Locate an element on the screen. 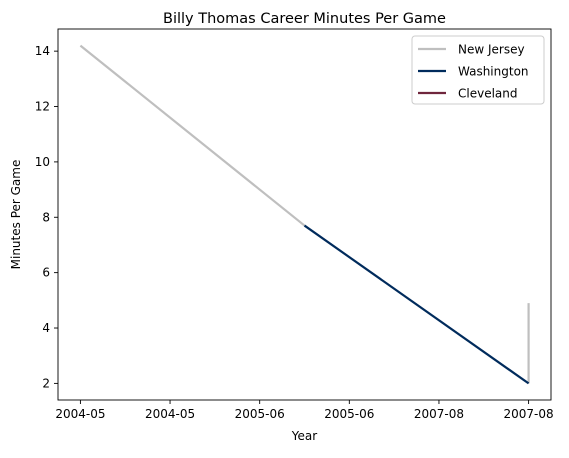  y-axis: 2 4 6 8 10 12 14 is located at coordinates (46, 217).